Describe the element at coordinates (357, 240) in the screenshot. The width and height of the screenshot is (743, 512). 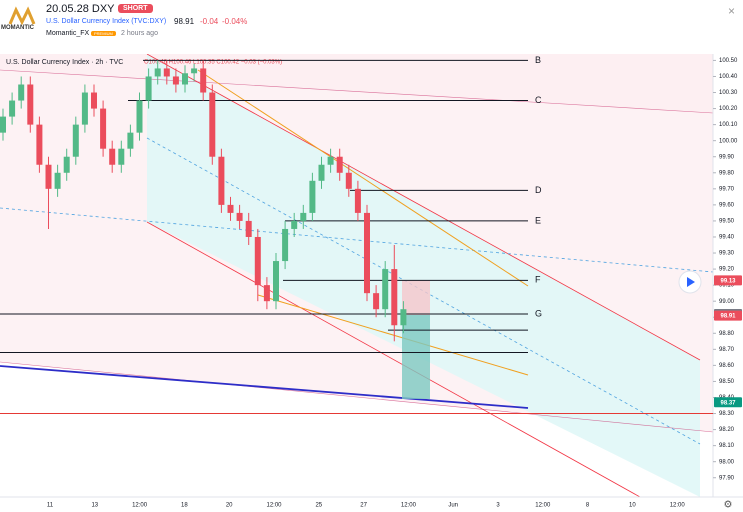
I see `mid-line` at that location.